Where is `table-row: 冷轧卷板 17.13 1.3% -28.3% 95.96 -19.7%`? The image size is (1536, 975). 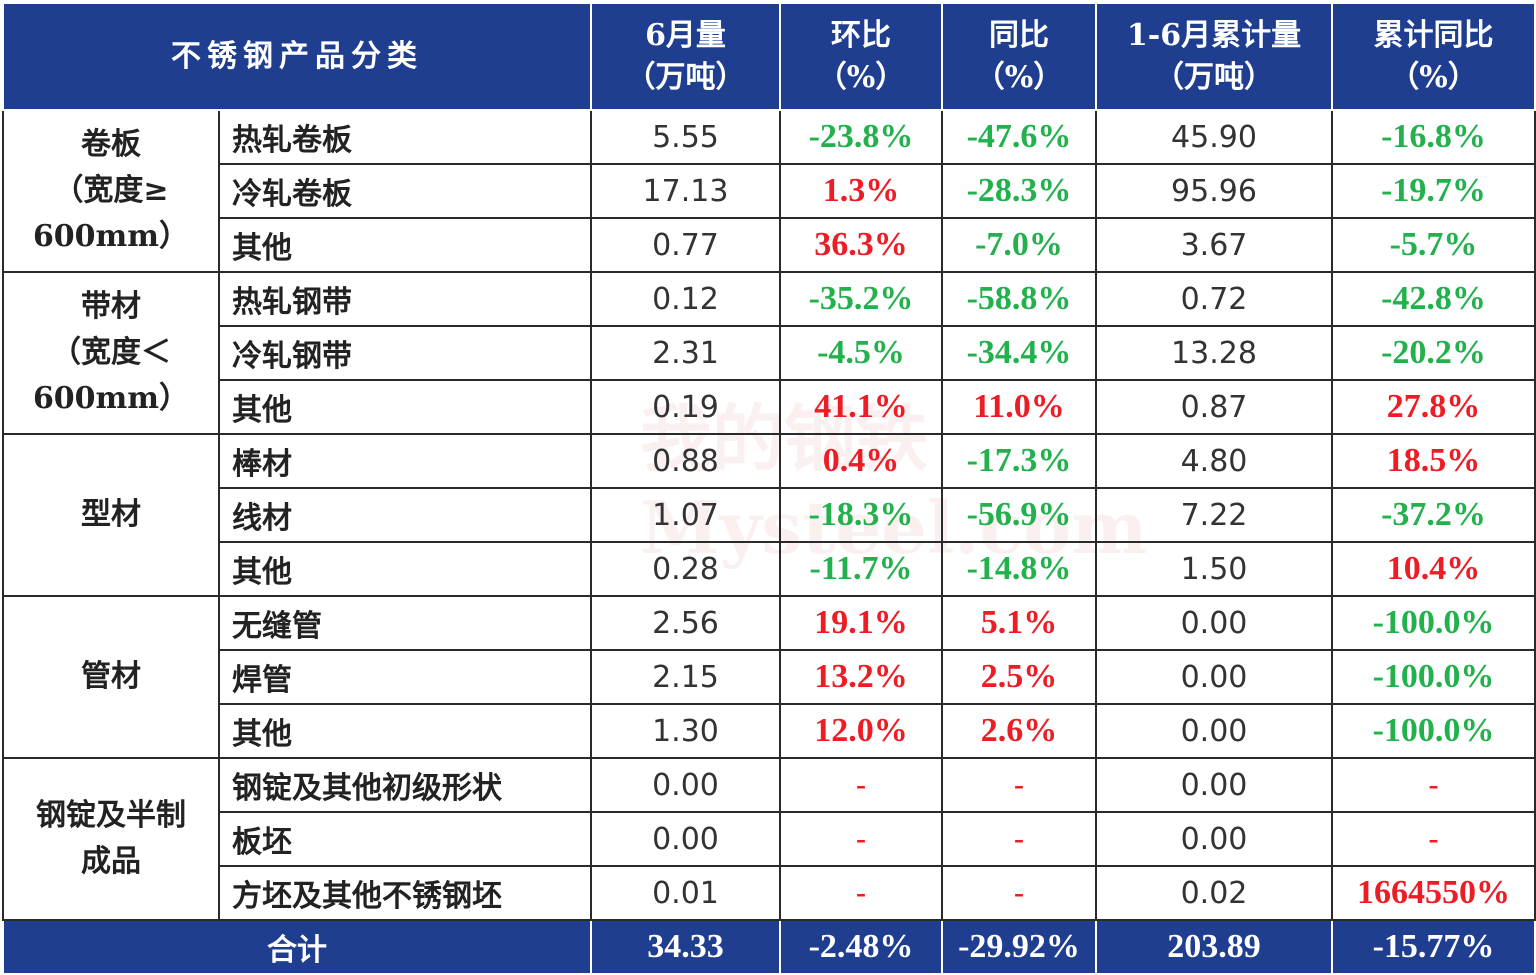 table-row: 冷轧卷板 17.13 1.3% -28.3% 95.96 -19.7% is located at coordinates (769, 191).